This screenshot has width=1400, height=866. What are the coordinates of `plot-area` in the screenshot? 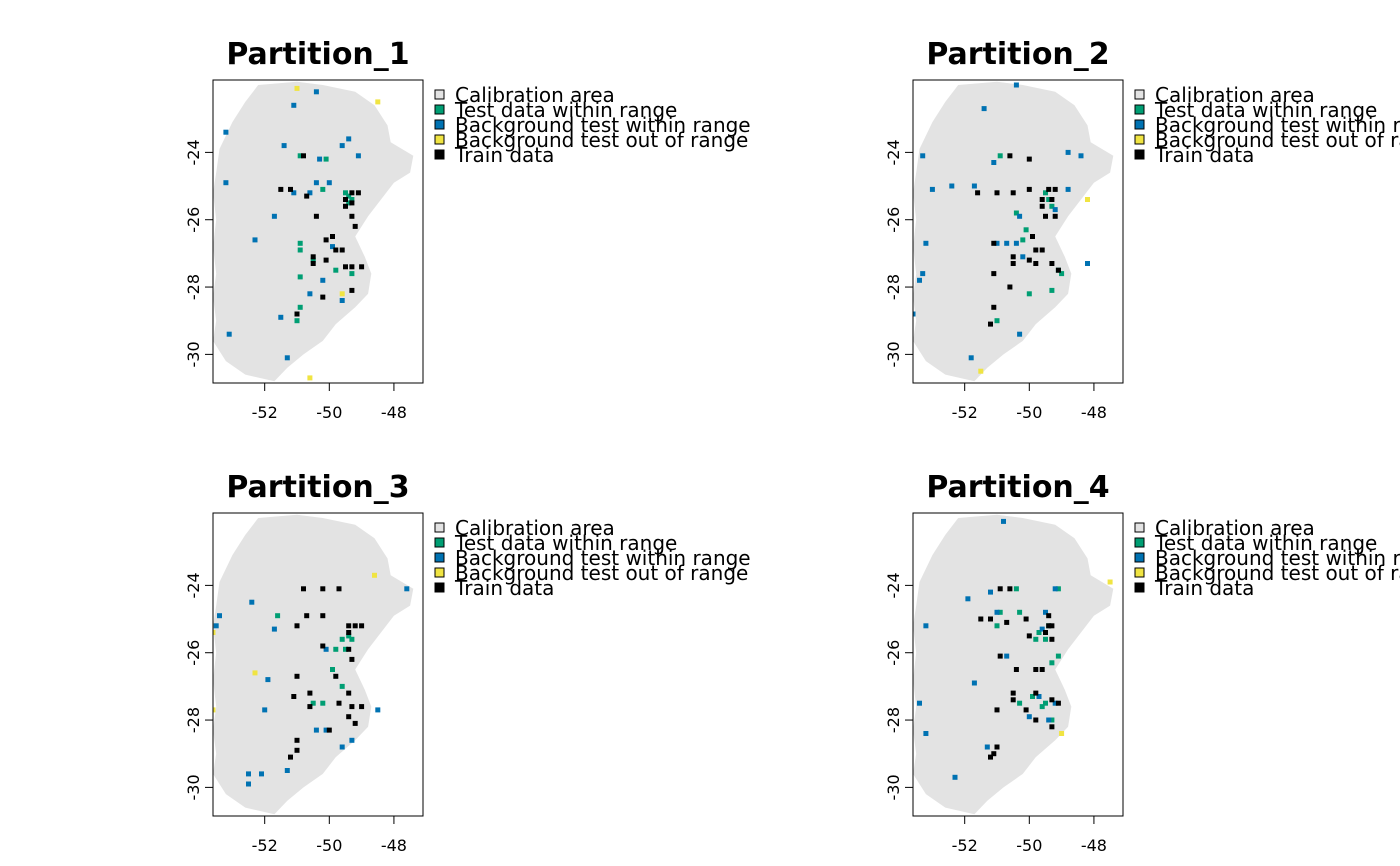 It's located at (1013, 664).